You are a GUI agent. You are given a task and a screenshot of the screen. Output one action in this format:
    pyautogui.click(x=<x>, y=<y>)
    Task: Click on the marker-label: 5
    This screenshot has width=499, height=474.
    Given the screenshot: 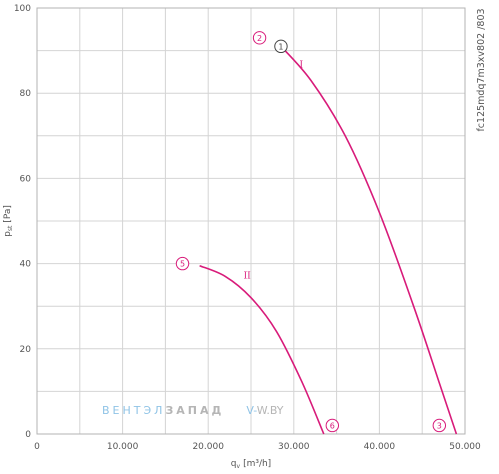 What is the action you would take?
    pyautogui.click(x=182, y=264)
    